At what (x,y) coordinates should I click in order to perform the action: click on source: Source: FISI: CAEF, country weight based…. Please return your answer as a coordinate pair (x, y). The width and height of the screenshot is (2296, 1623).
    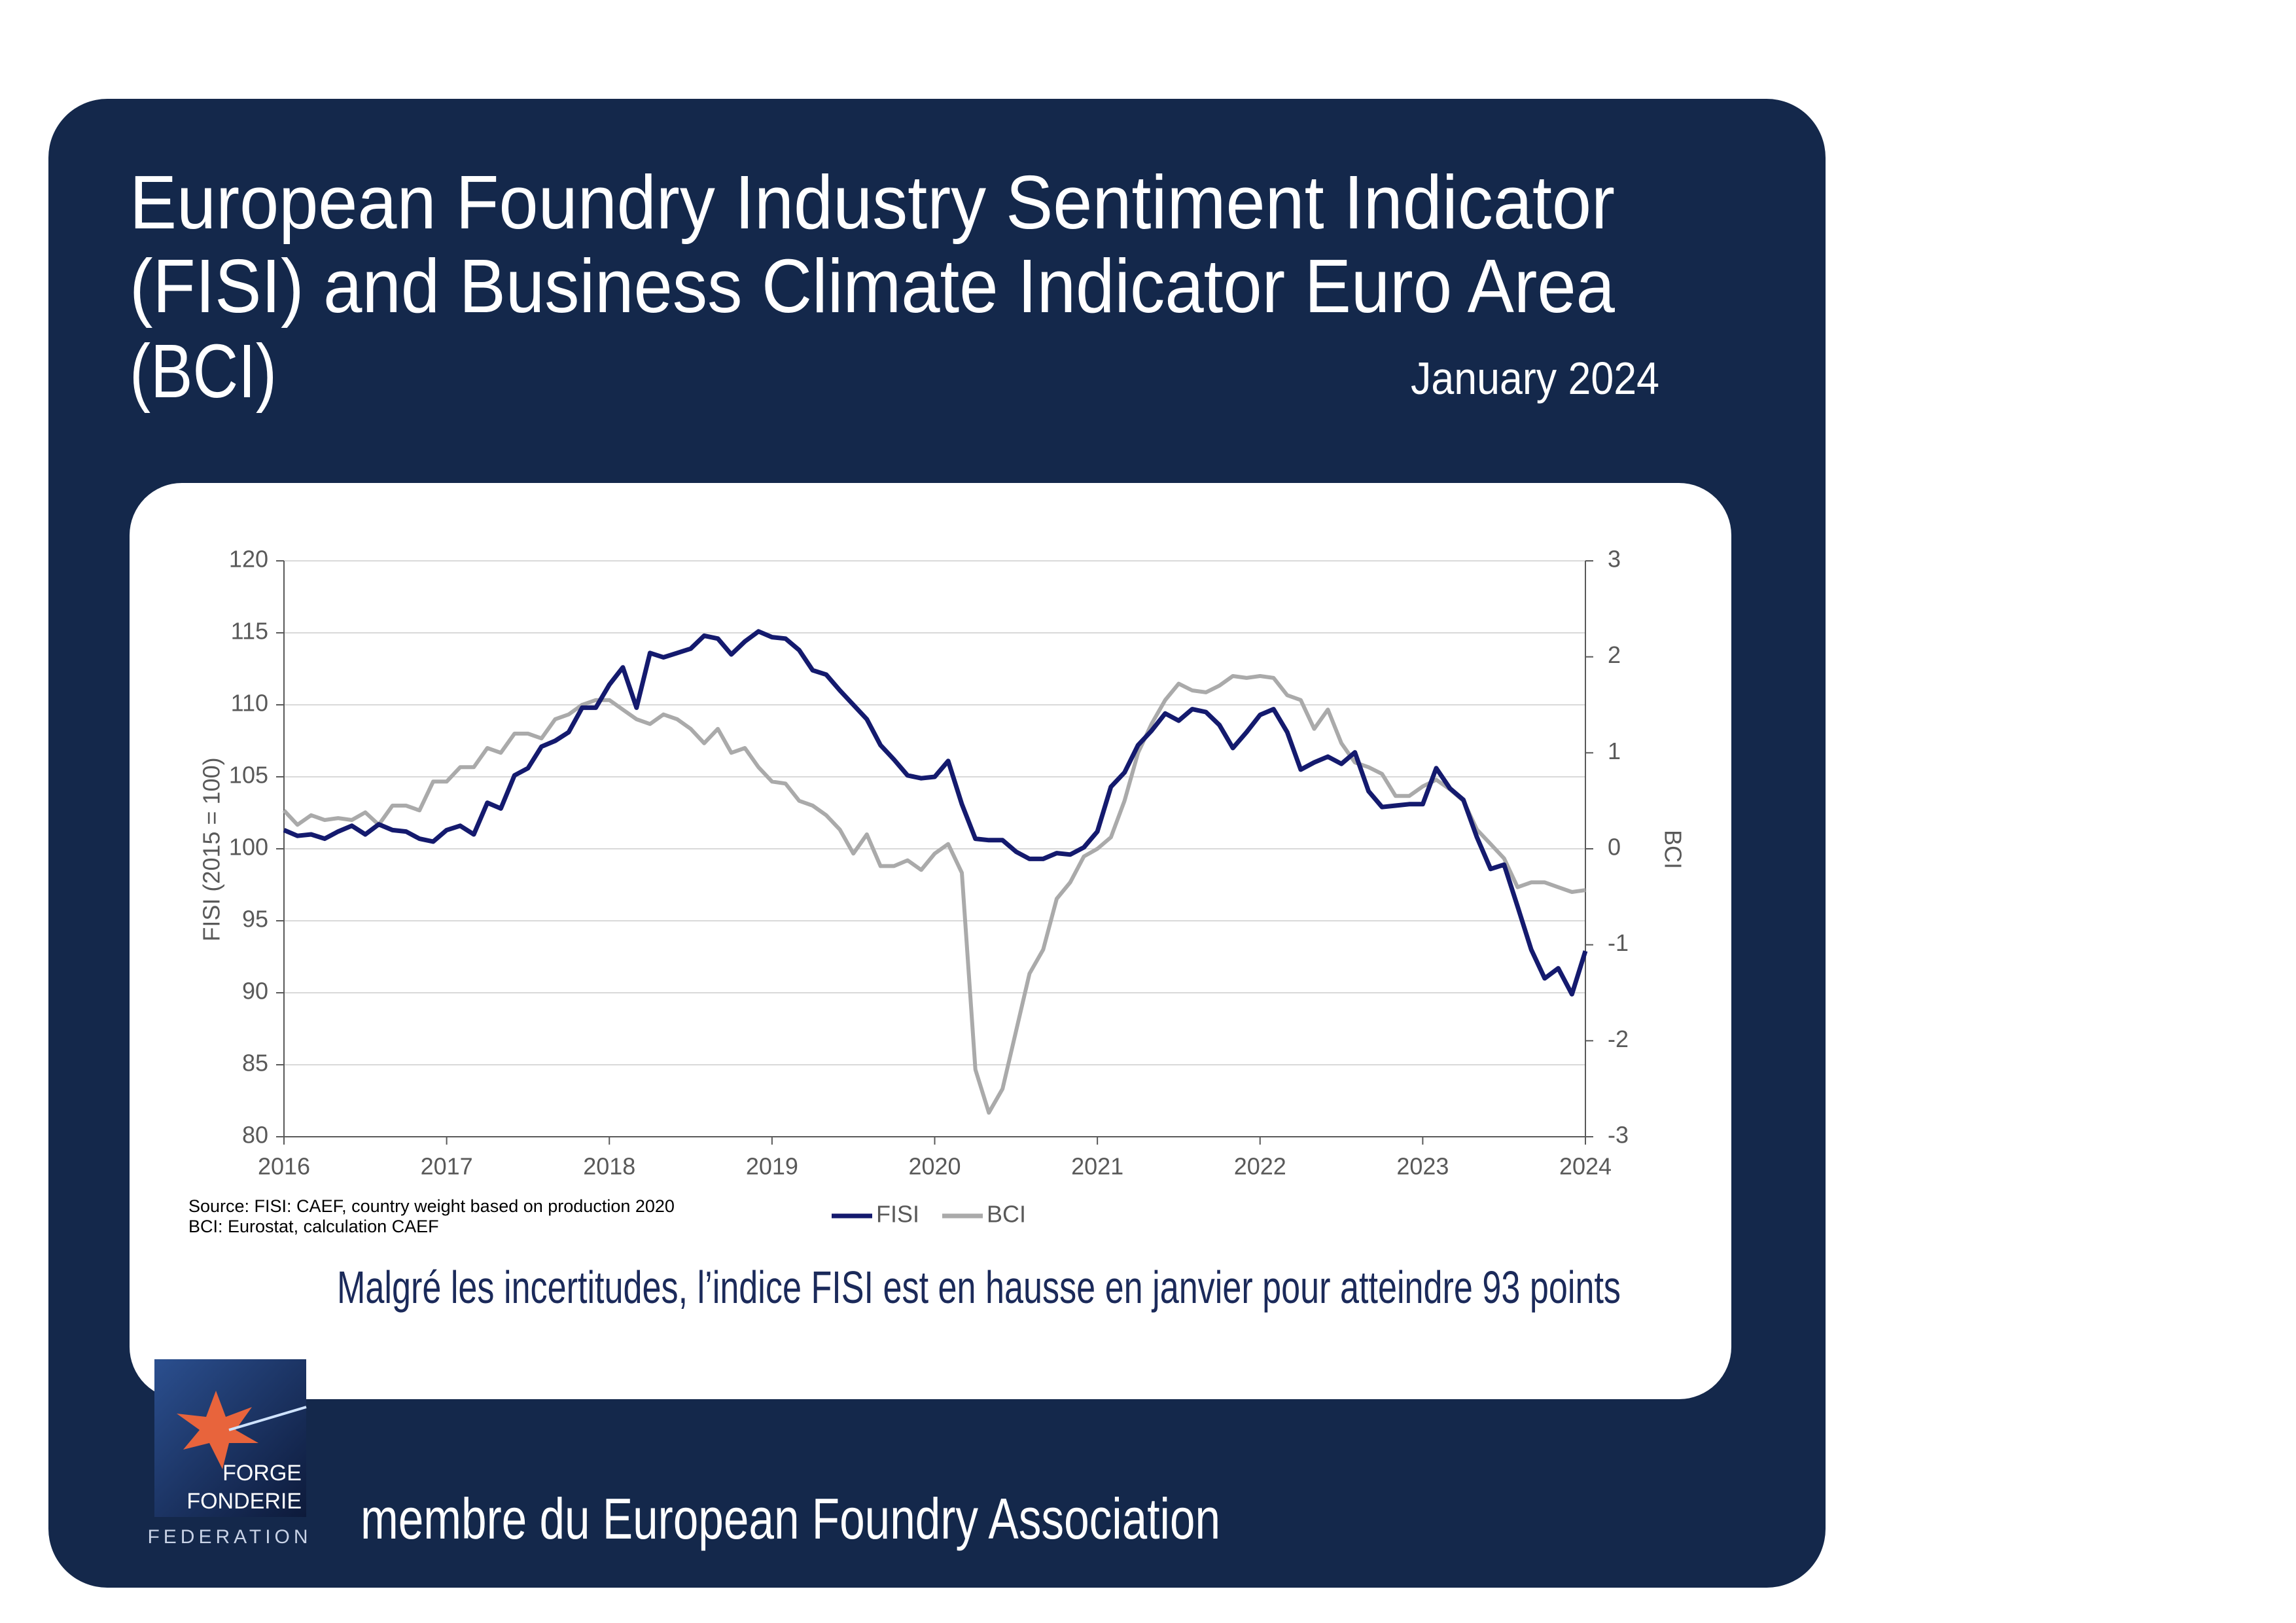
    Looking at the image, I should click on (431, 1206).